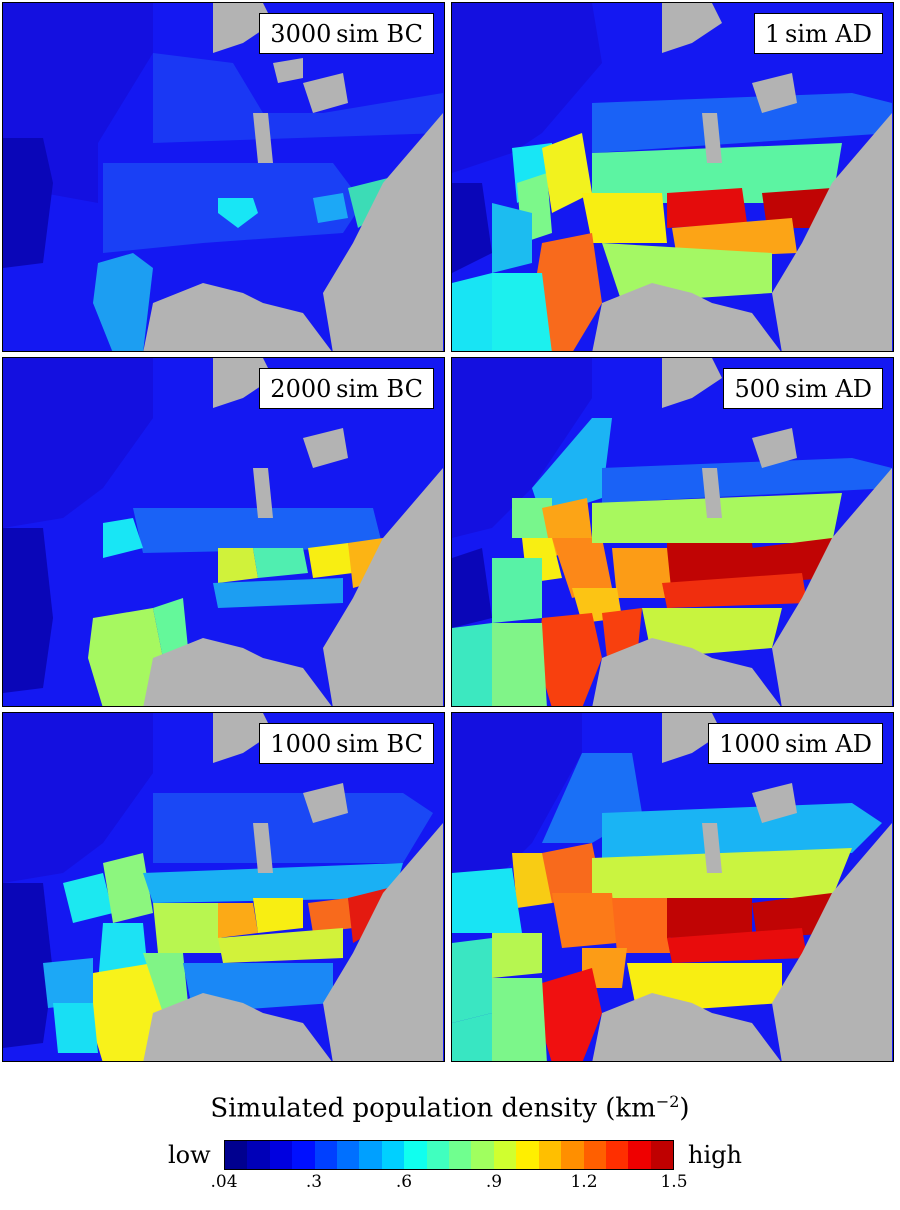 The width and height of the screenshot is (900, 1210). What do you see at coordinates (346, 33) in the screenshot?
I see `panel-time-label: 3000 sim BC` at bounding box center [346, 33].